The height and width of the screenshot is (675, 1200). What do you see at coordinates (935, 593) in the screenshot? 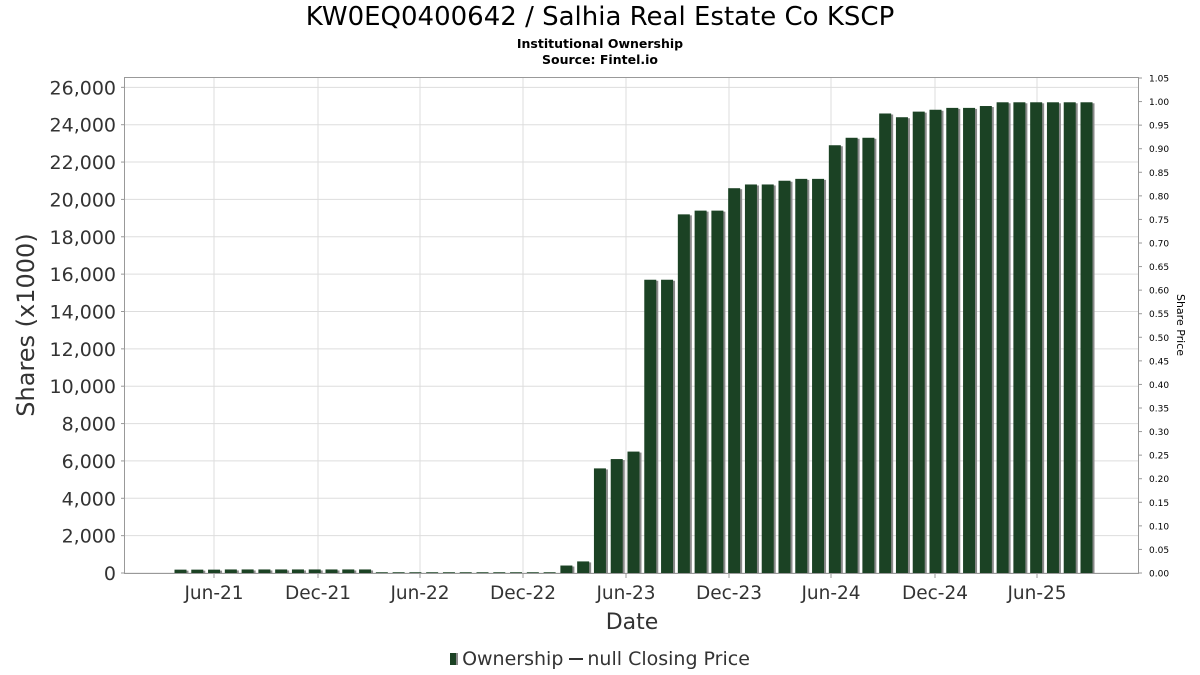
I see `x-tick-label: Dec-24` at bounding box center [935, 593].